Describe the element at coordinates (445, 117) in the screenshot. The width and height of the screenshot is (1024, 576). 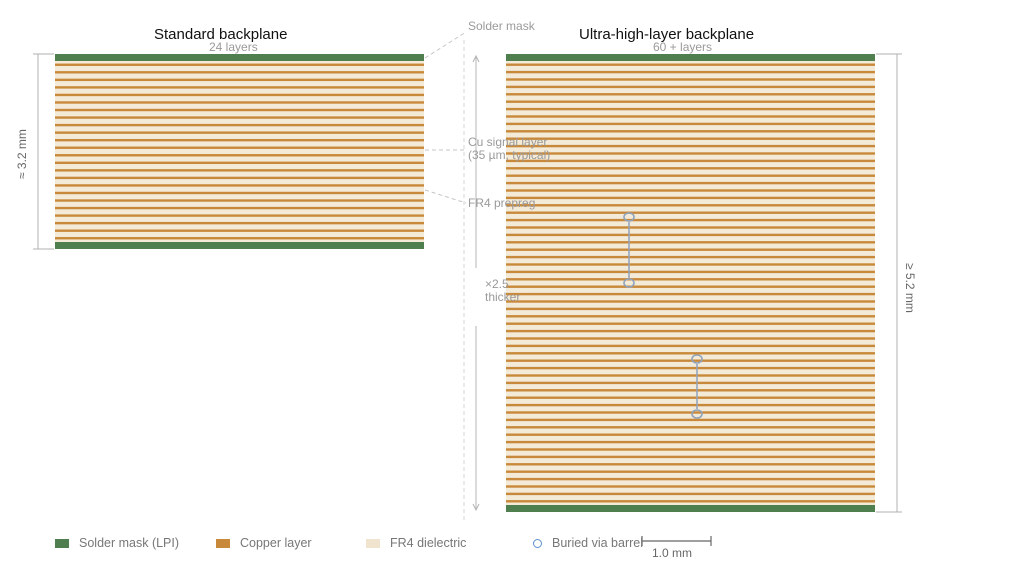
I see `callout-leaders` at that location.